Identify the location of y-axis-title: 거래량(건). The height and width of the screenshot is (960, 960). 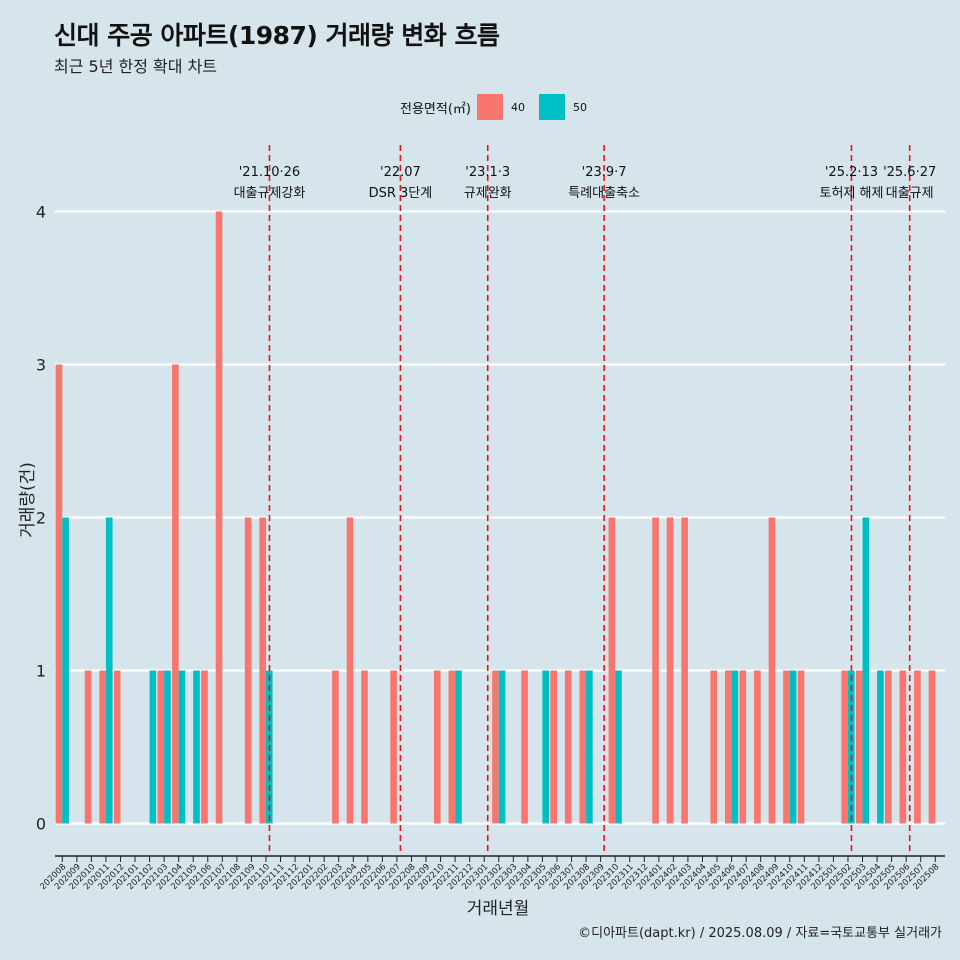
(28, 500).